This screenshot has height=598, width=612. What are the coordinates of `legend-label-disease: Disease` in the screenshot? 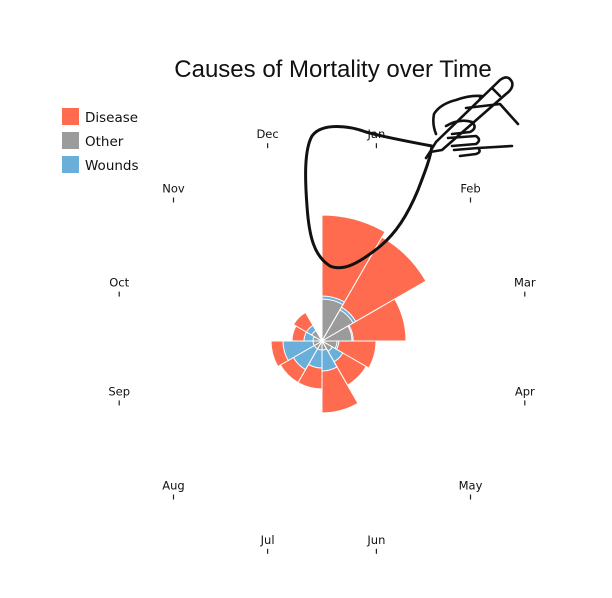 It's located at (111, 118).